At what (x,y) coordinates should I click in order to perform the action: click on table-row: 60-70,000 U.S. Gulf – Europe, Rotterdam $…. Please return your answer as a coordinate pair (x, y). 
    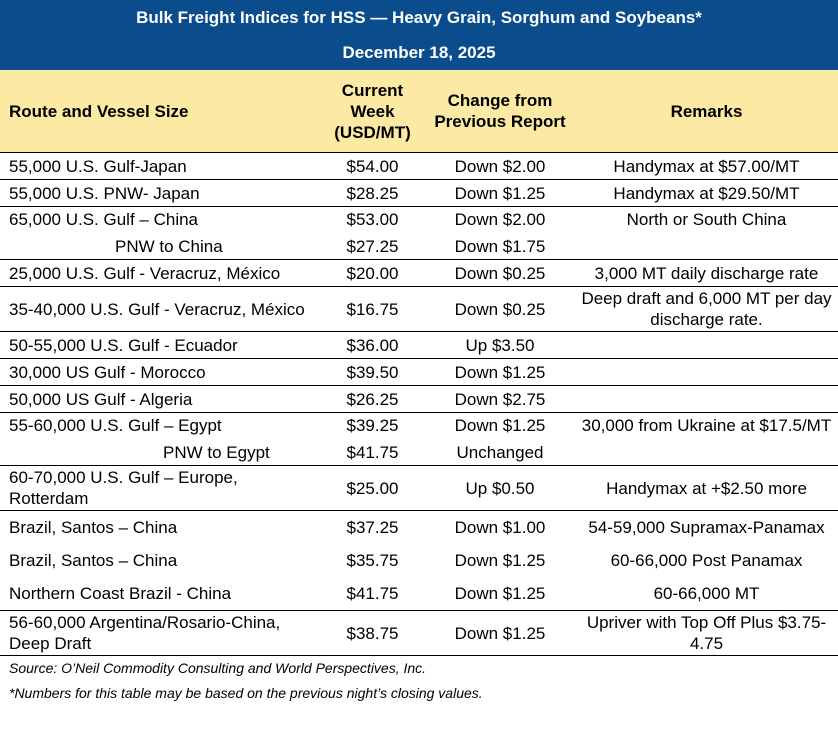
    Looking at the image, I should click on (419, 488).